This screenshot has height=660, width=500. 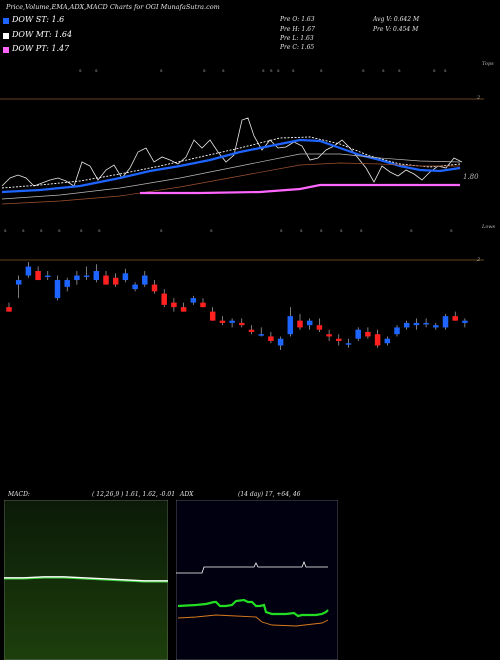 I want to click on macd-line, so click(x=86, y=580).